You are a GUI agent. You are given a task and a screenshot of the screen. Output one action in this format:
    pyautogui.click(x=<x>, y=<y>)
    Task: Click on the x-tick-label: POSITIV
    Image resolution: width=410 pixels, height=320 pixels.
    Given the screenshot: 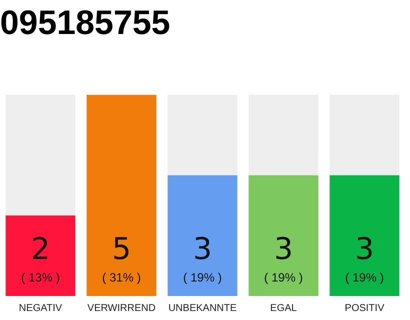 What is the action you would take?
    pyautogui.click(x=364, y=308)
    